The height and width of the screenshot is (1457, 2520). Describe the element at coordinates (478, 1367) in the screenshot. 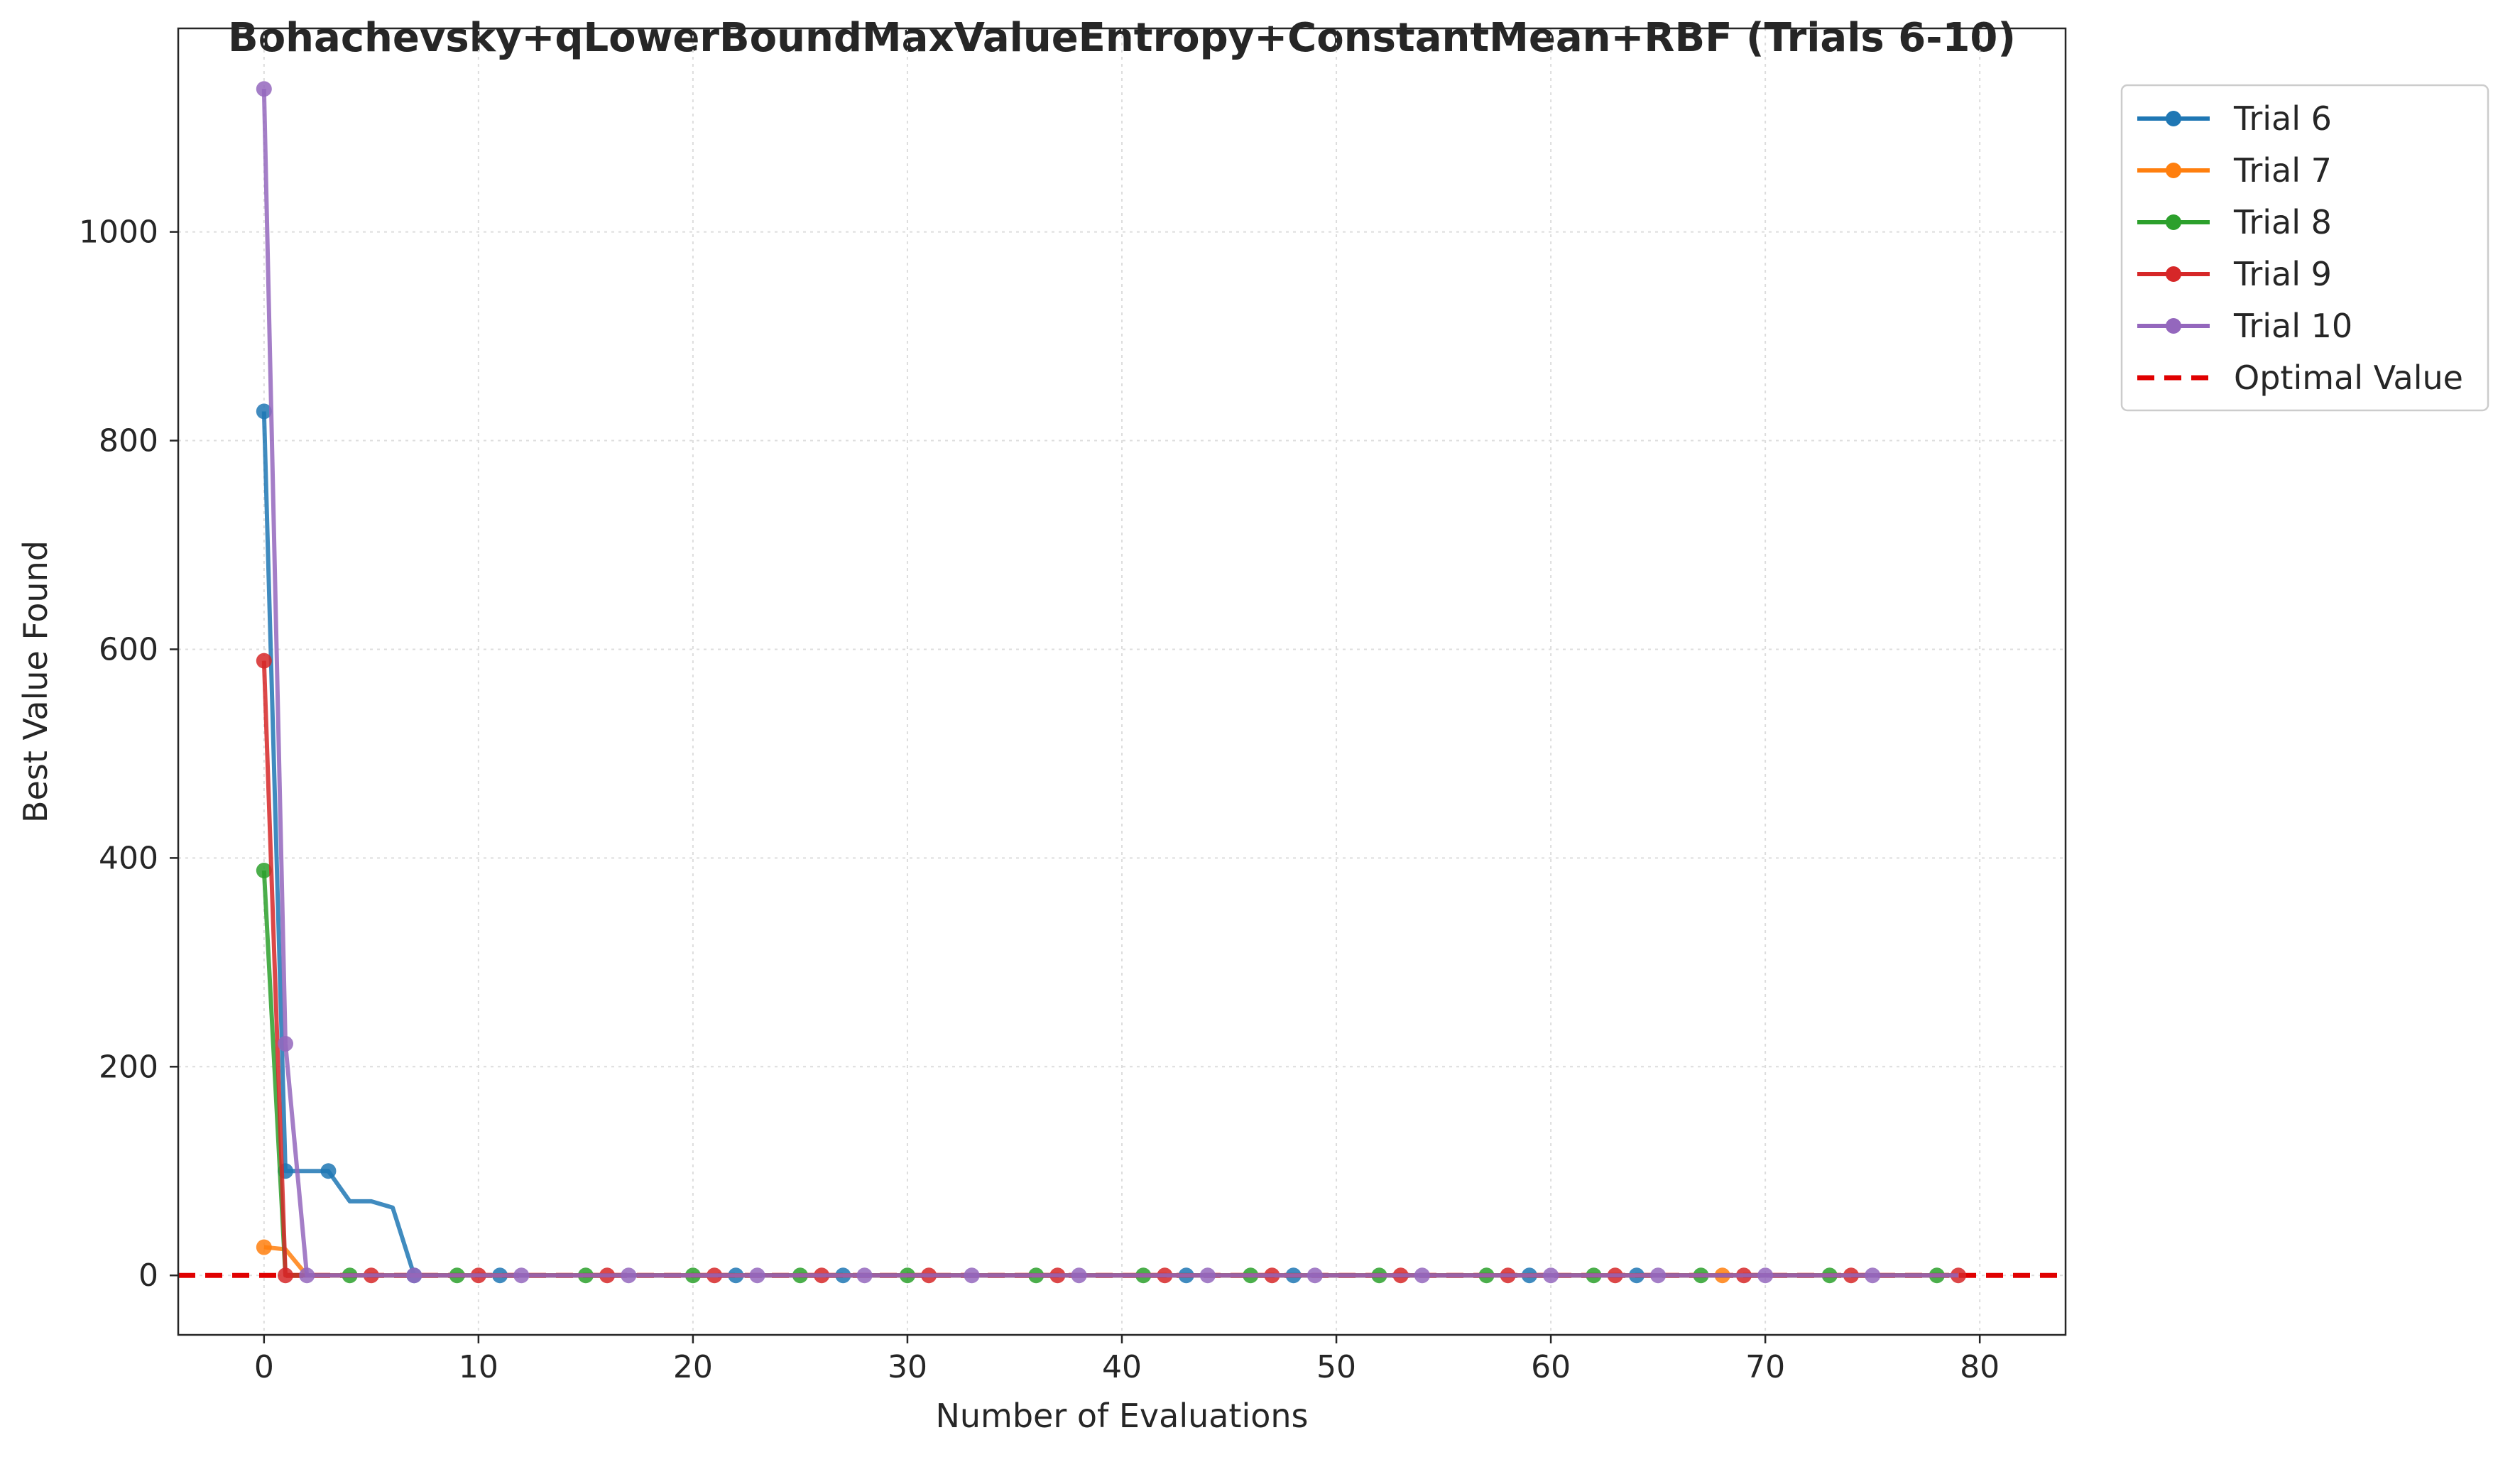

I see `x-tick-label: 10` at that location.